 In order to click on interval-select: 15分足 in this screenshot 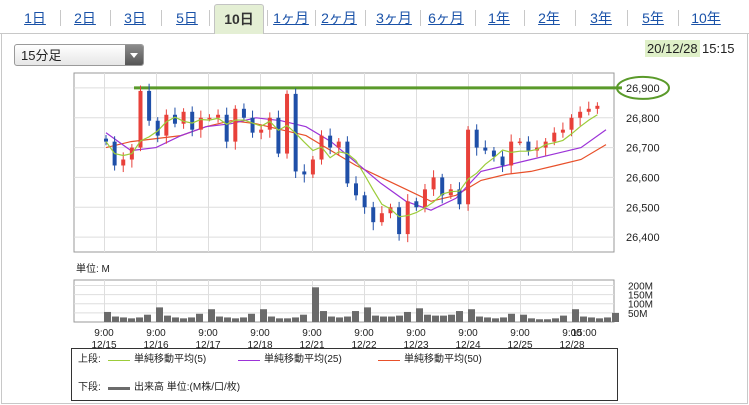, I will do `click(79, 55)`.